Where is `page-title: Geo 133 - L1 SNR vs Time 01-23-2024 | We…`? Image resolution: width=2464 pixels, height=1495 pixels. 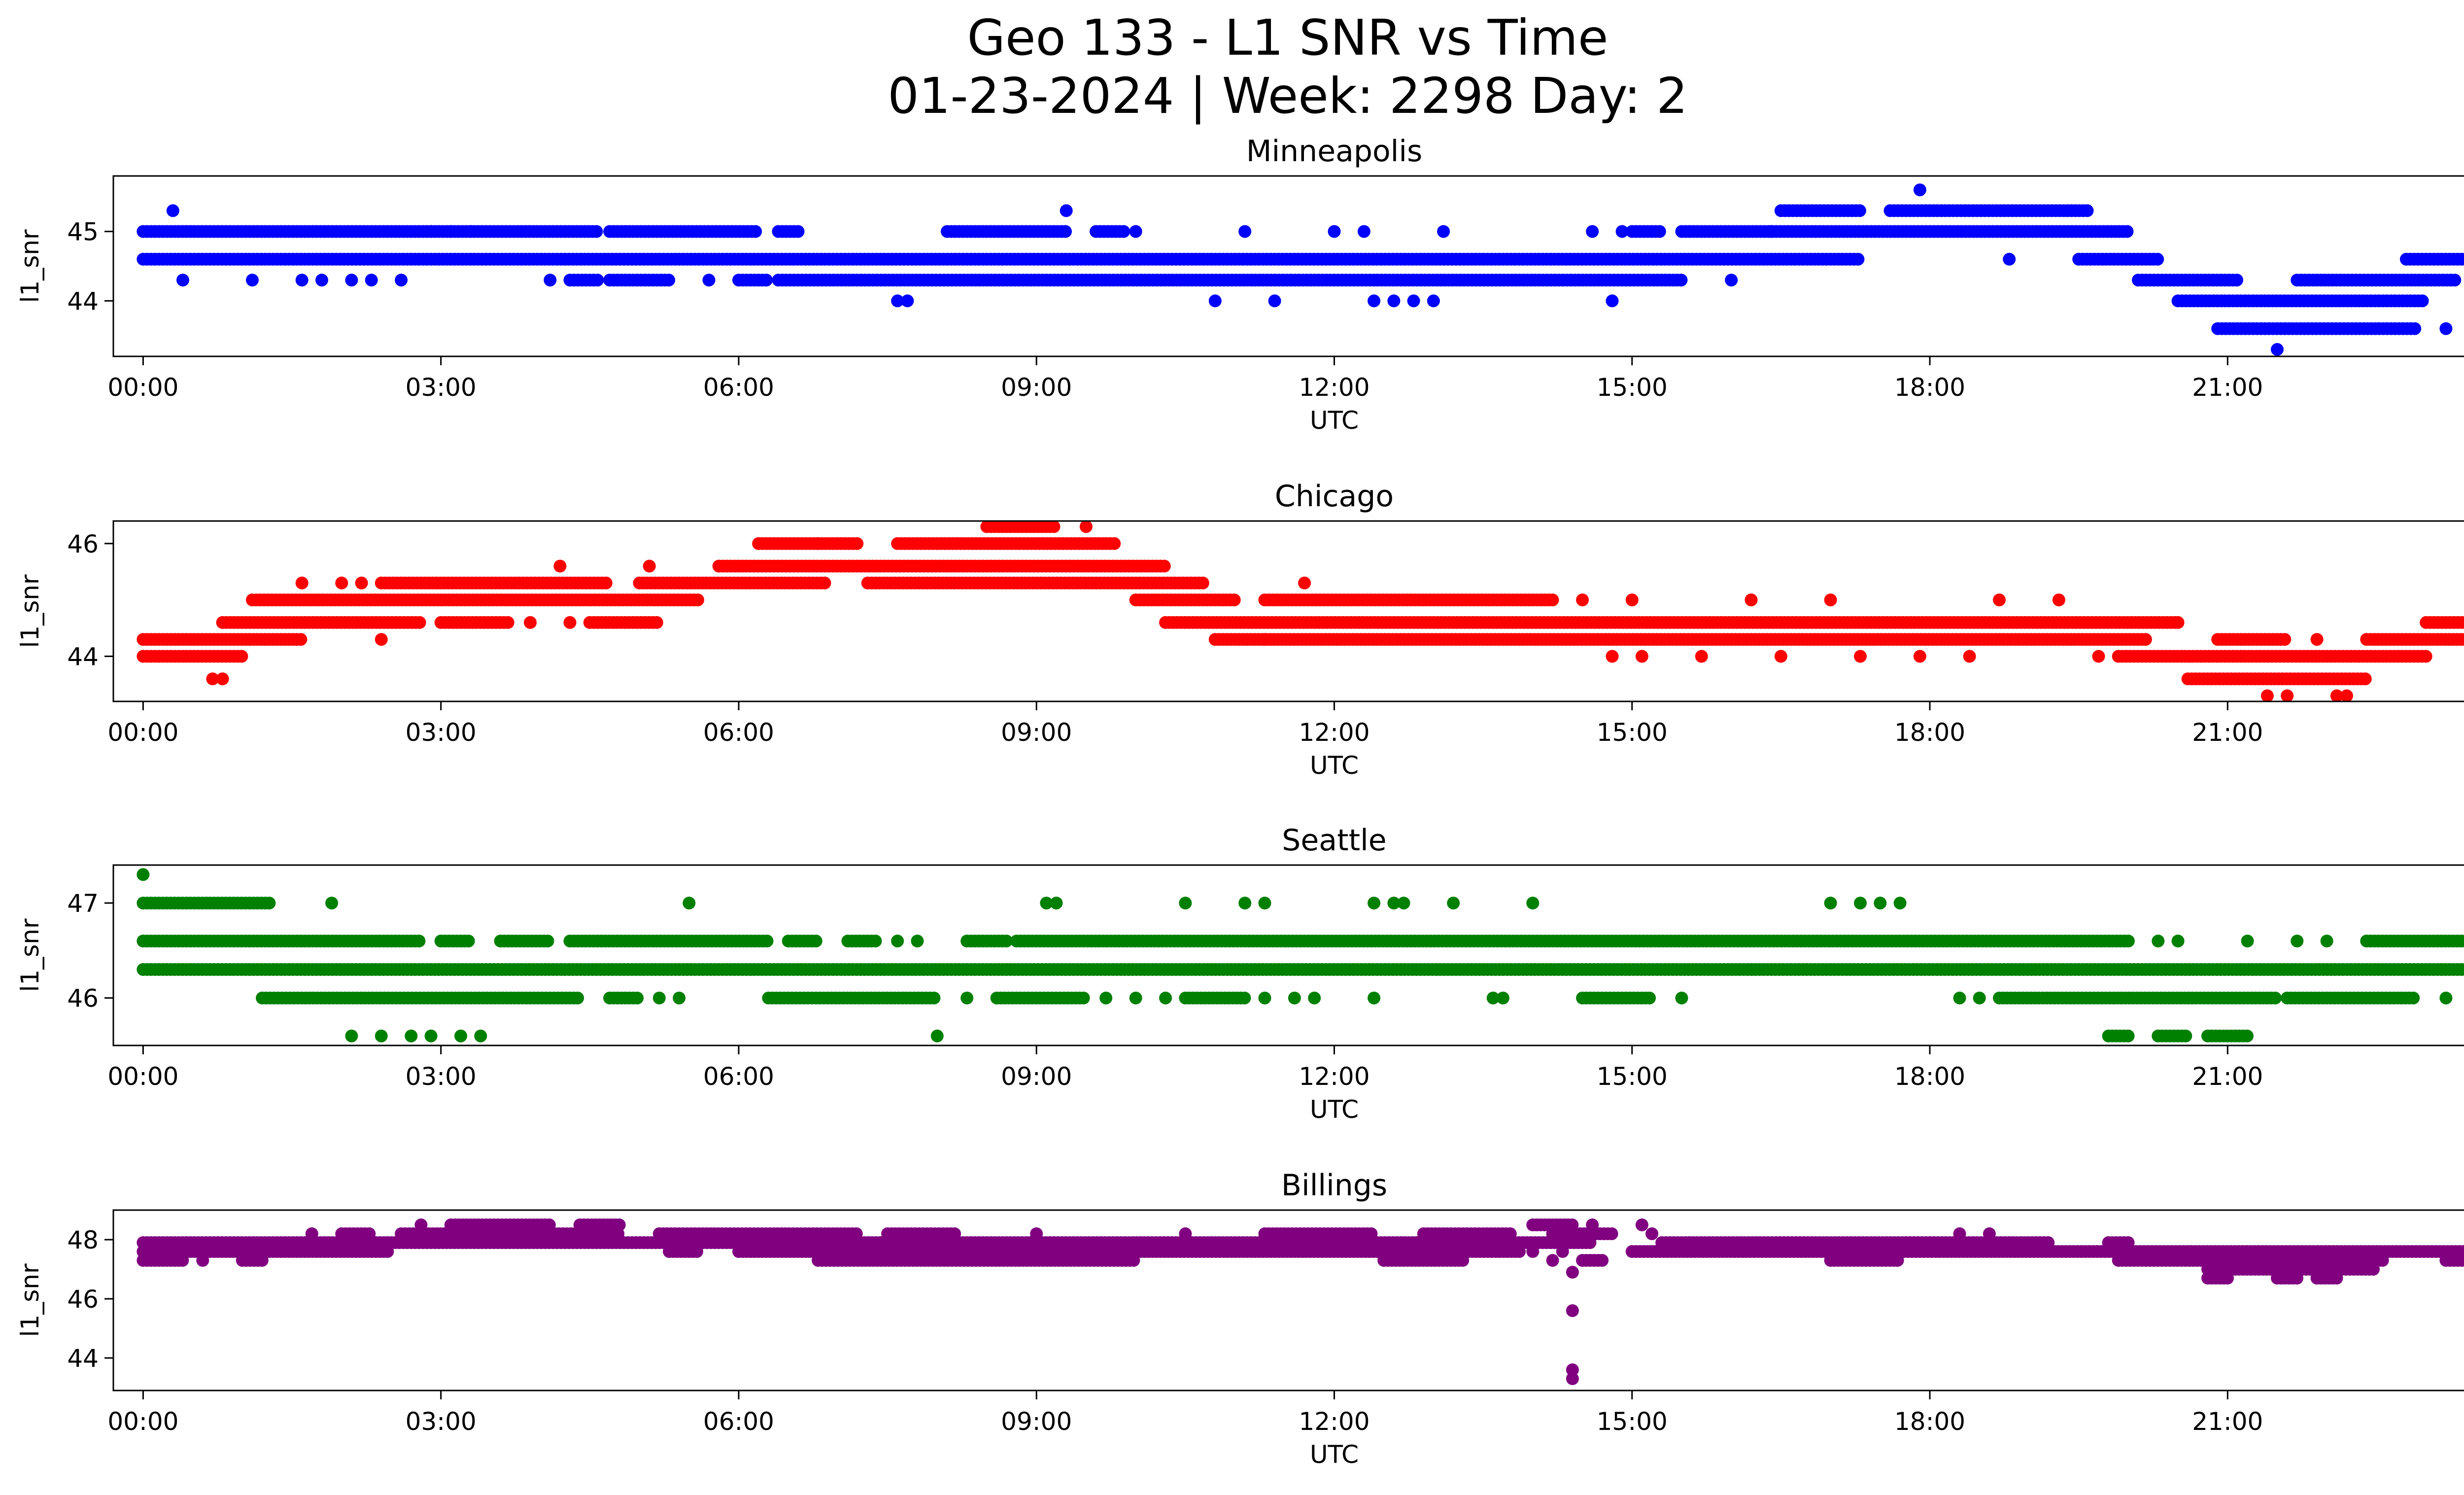 page-title: Geo 133 - L1 SNR vs Time 01-23-2024 | We… is located at coordinates (1232, 67).